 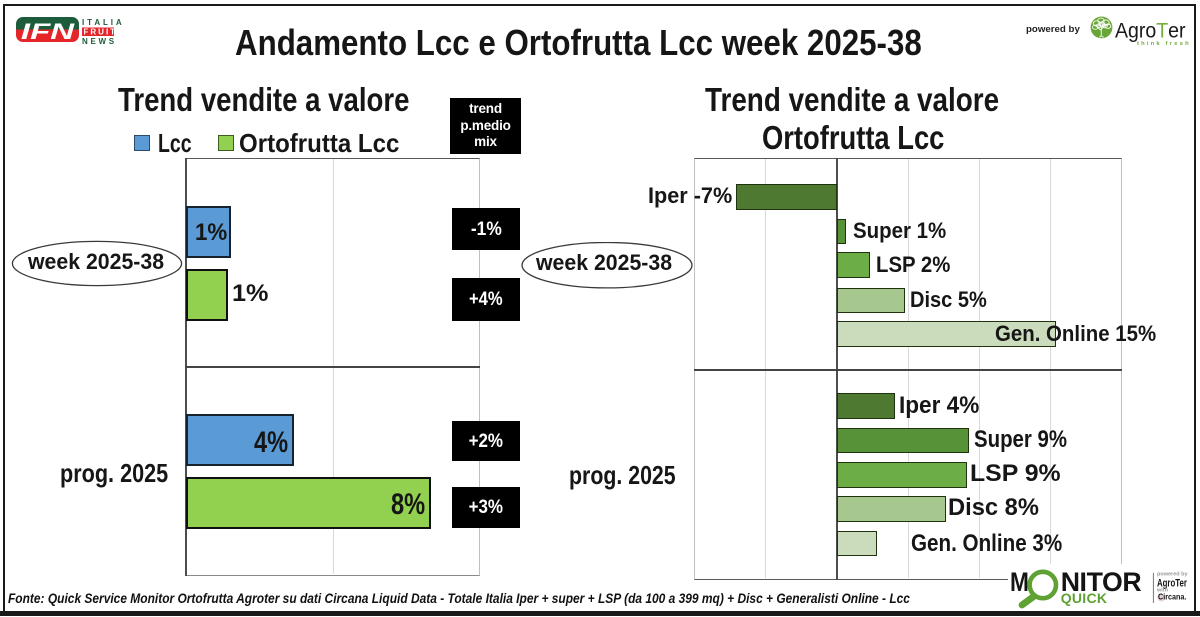 I want to click on svg-text: think fresh, so click(x=1164, y=43).